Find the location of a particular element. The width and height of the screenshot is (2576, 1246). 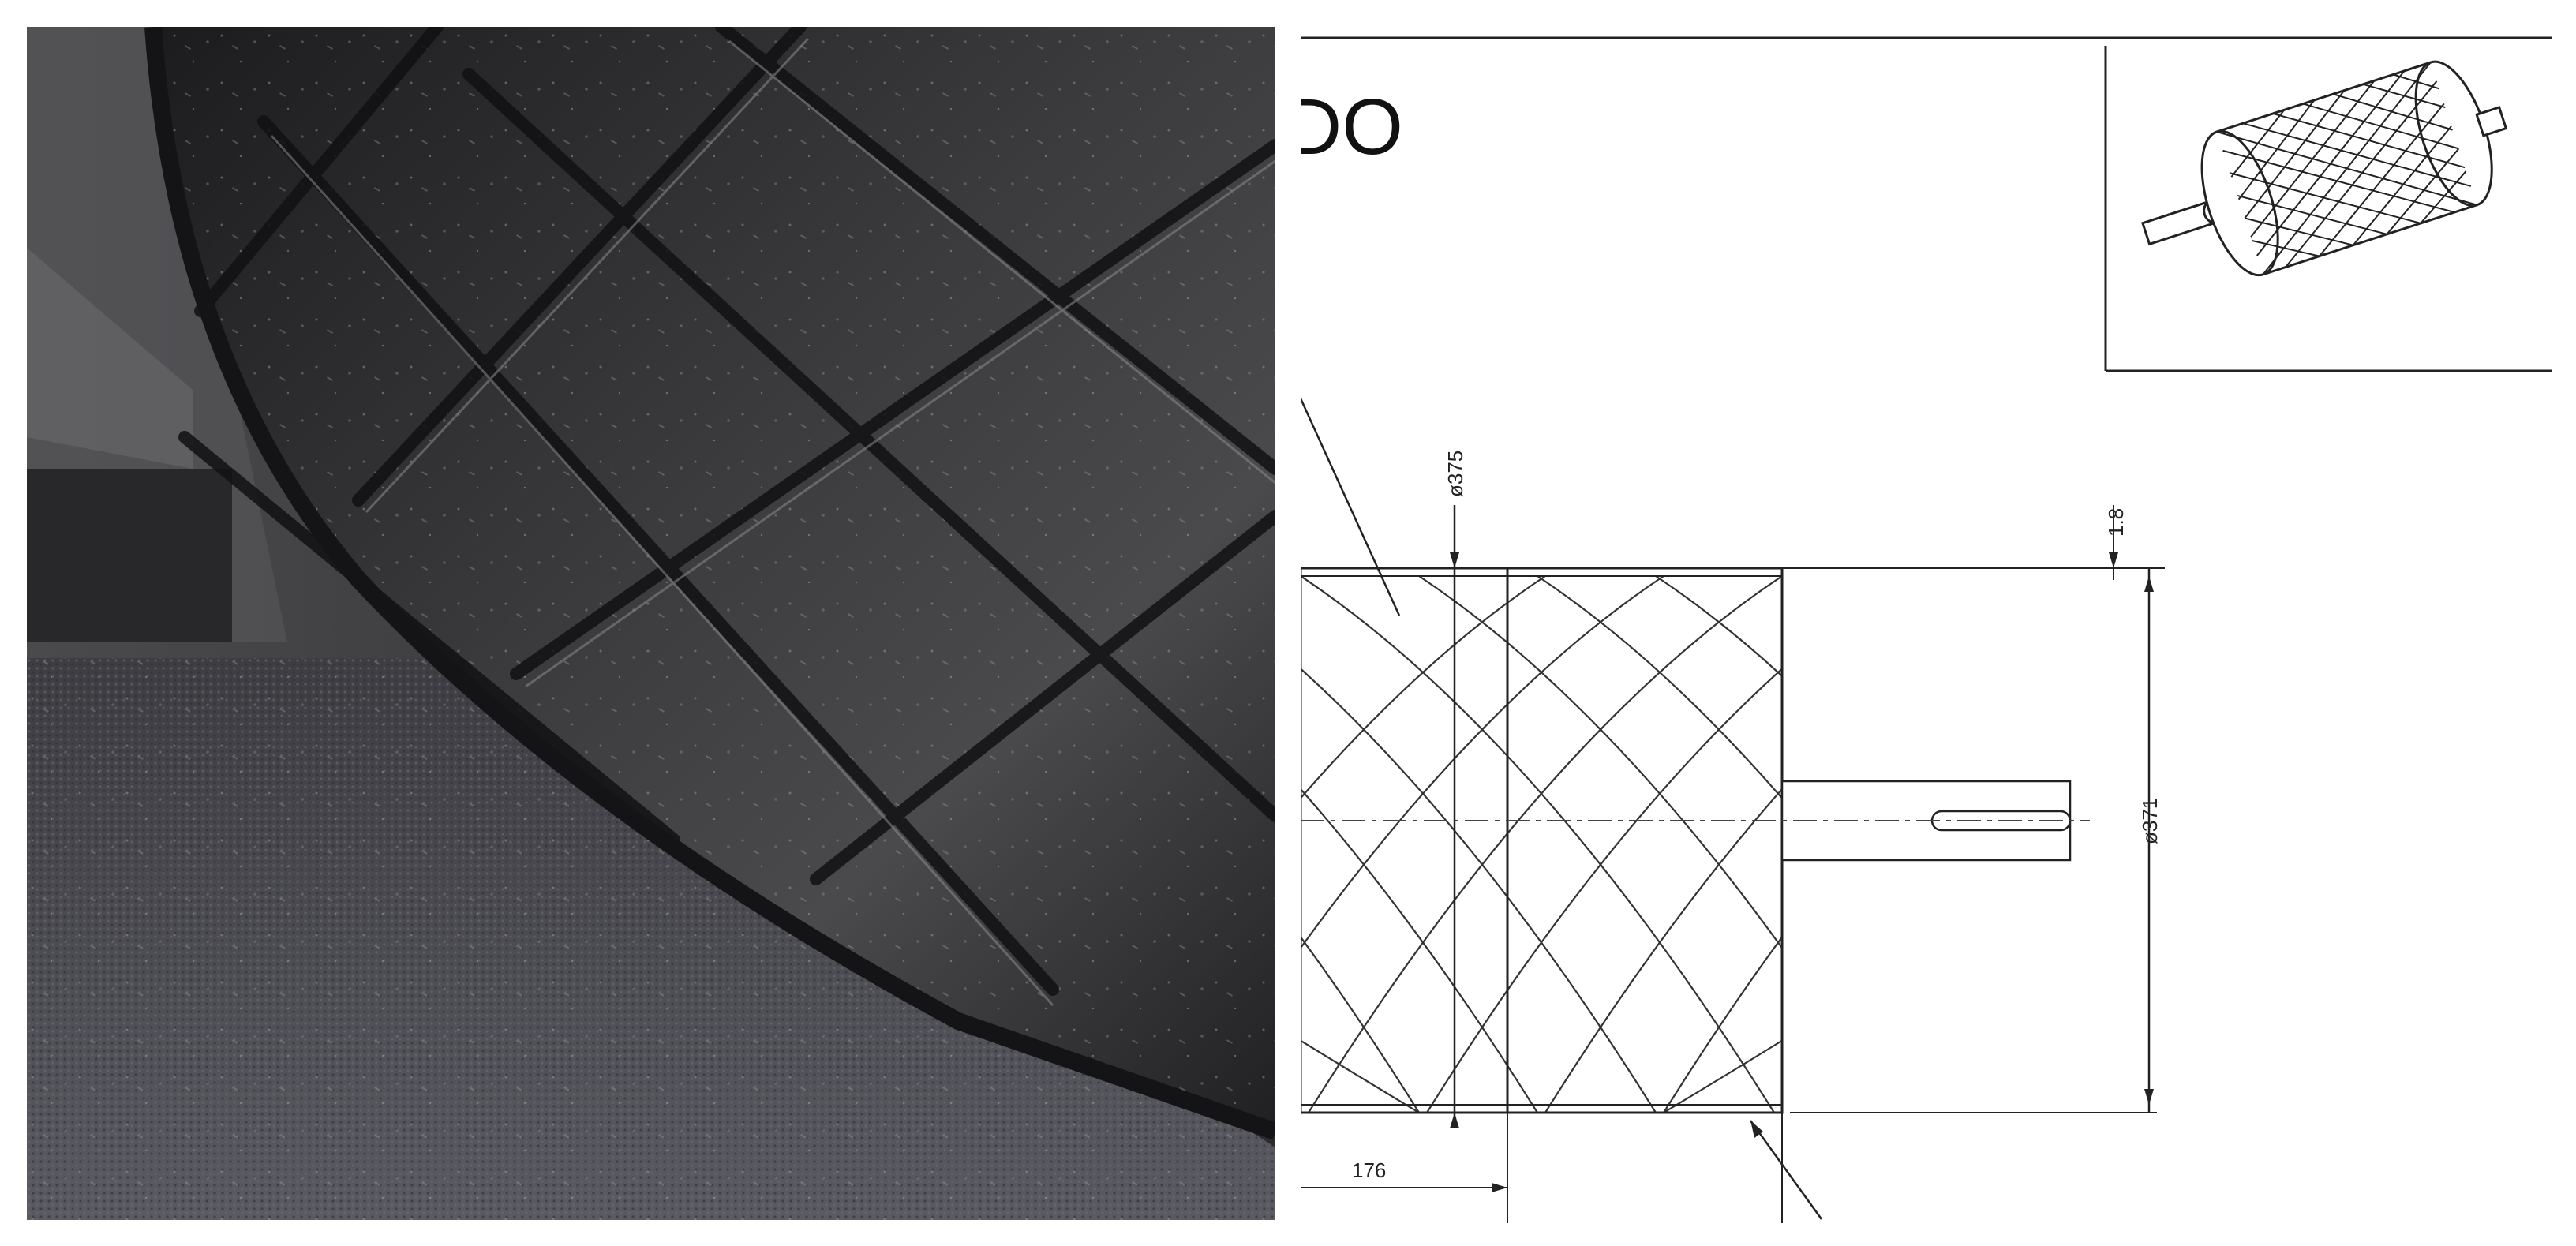

leader-line-bottom is located at coordinates (1786, 1170).